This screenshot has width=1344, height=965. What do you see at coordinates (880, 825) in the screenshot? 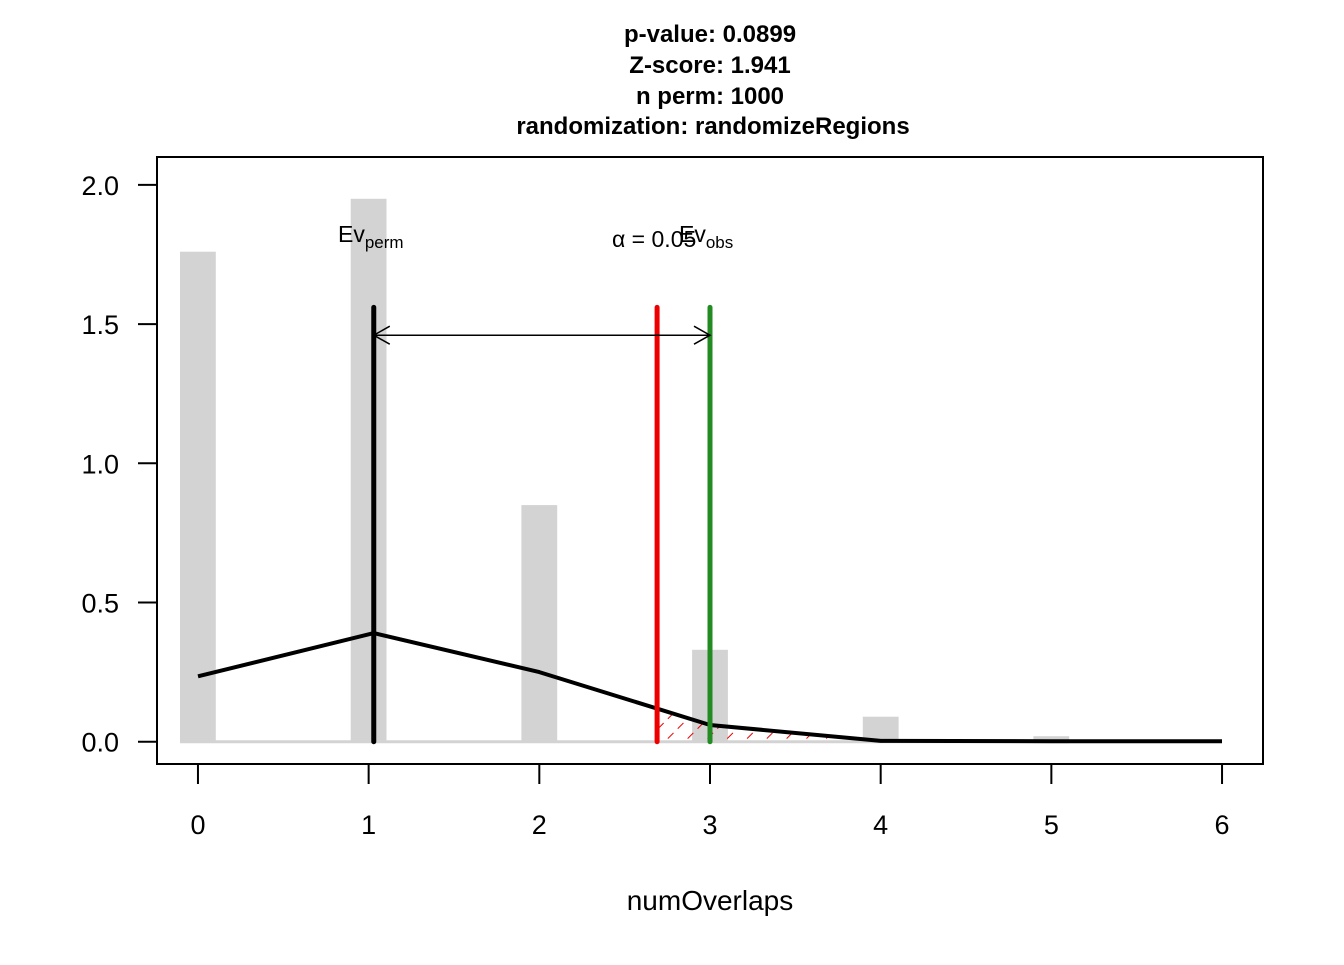
I see `x-tick-label-4: 4` at bounding box center [880, 825].